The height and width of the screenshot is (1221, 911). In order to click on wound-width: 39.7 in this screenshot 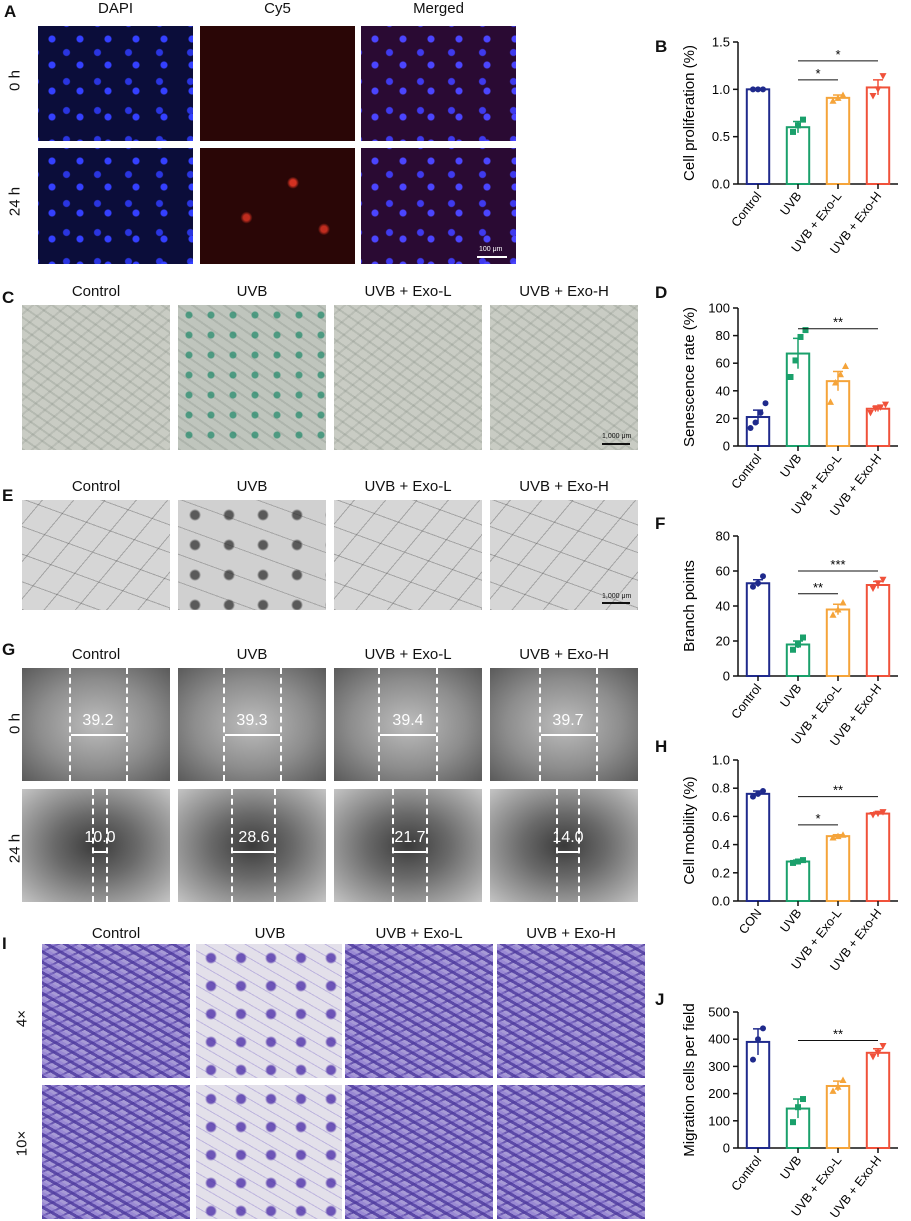, I will do `click(568, 720)`.